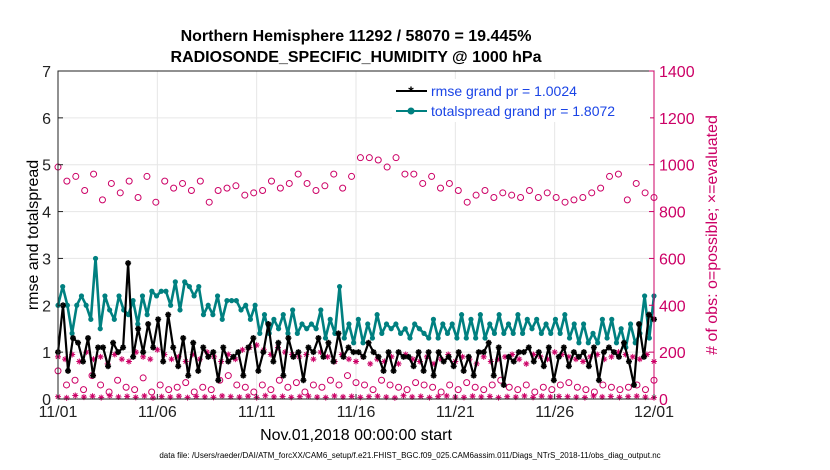 Image resolution: width=830 pixels, height=470 pixels. What do you see at coordinates (356, 57) in the screenshot?
I see `chart-title-line-2: RADIOSONDE_SPECIFIC_HUMIDITY @ 1000 hPa` at bounding box center [356, 57].